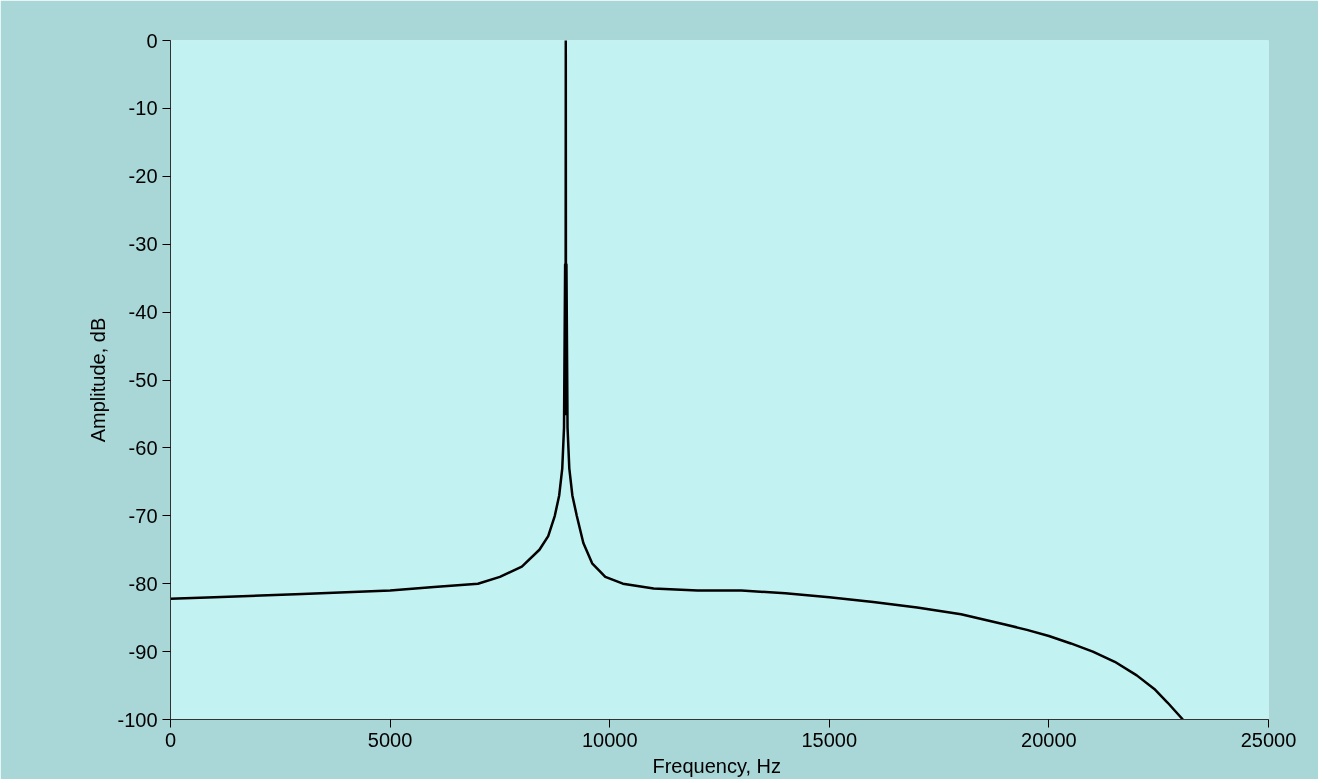 The height and width of the screenshot is (783, 1322). What do you see at coordinates (609, 739) in the screenshot?
I see `x-tick-label: 10000` at bounding box center [609, 739].